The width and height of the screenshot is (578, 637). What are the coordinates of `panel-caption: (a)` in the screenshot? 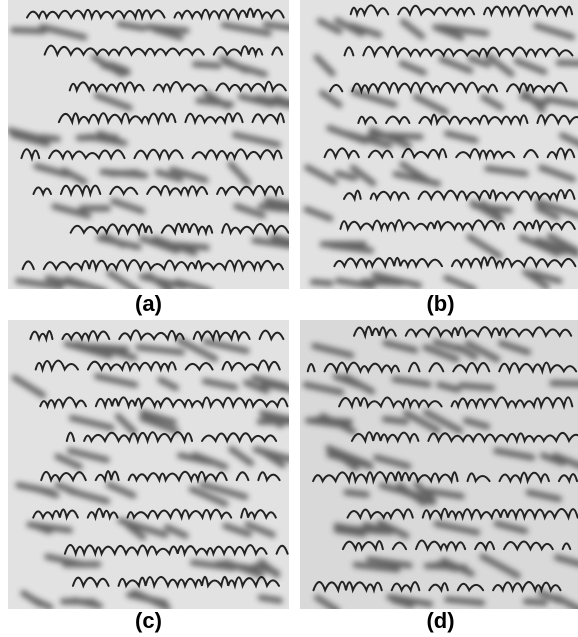 It's located at (148, 303).